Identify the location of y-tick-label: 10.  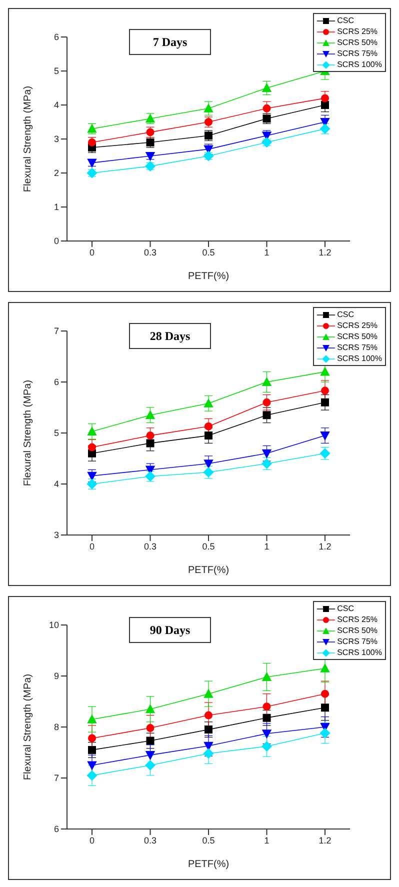
(53, 625).